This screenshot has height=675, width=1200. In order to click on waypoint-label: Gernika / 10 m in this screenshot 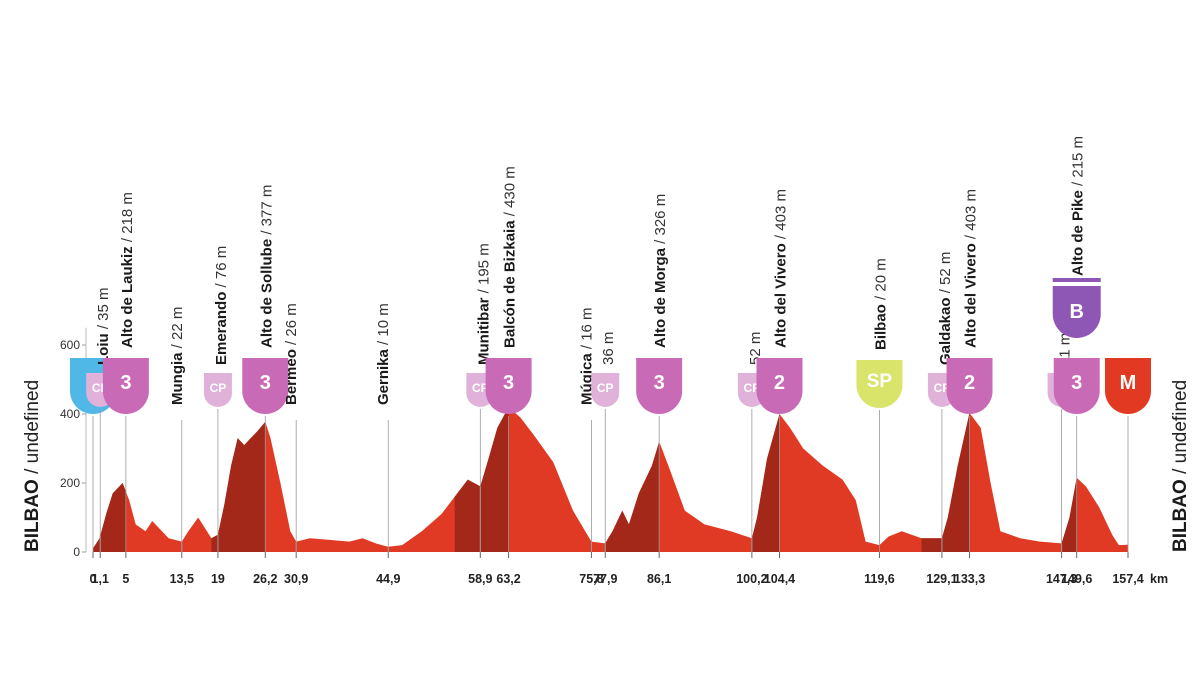, I will do `click(383, 354)`.